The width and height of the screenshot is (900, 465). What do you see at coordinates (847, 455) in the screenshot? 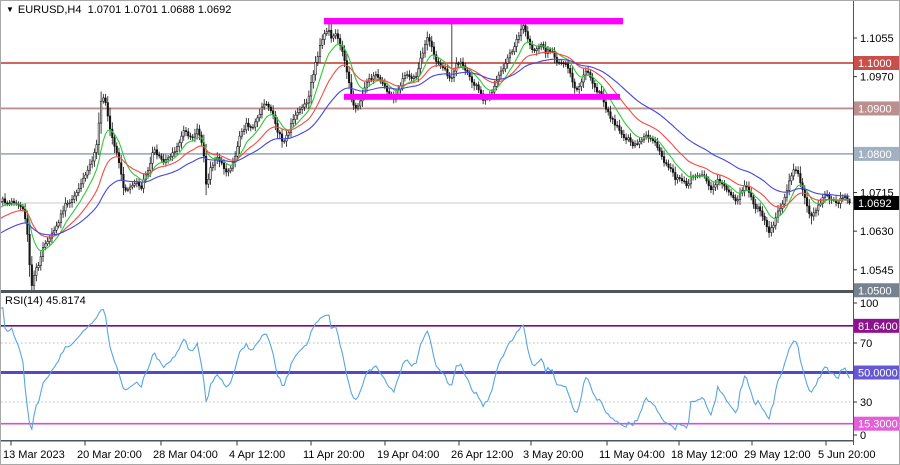
I see `svg-text: 5 Jun 20:00` at bounding box center [847, 455].